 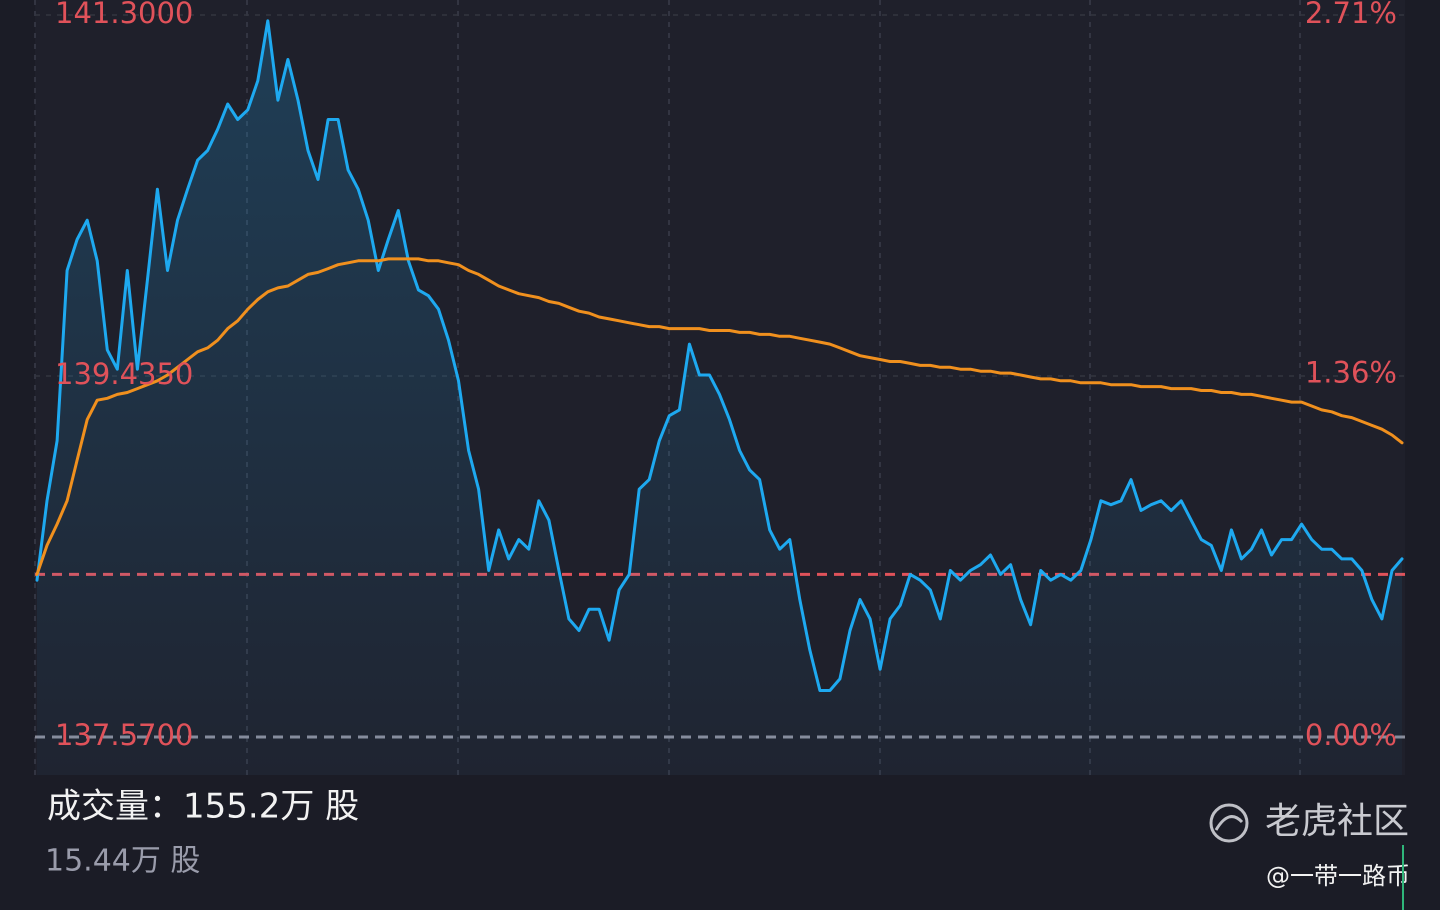 What do you see at coordinates (203, 807) in the screenshot?
I see `volume-text: 成交量：155.2万 股` at bounding box center [203, 807].